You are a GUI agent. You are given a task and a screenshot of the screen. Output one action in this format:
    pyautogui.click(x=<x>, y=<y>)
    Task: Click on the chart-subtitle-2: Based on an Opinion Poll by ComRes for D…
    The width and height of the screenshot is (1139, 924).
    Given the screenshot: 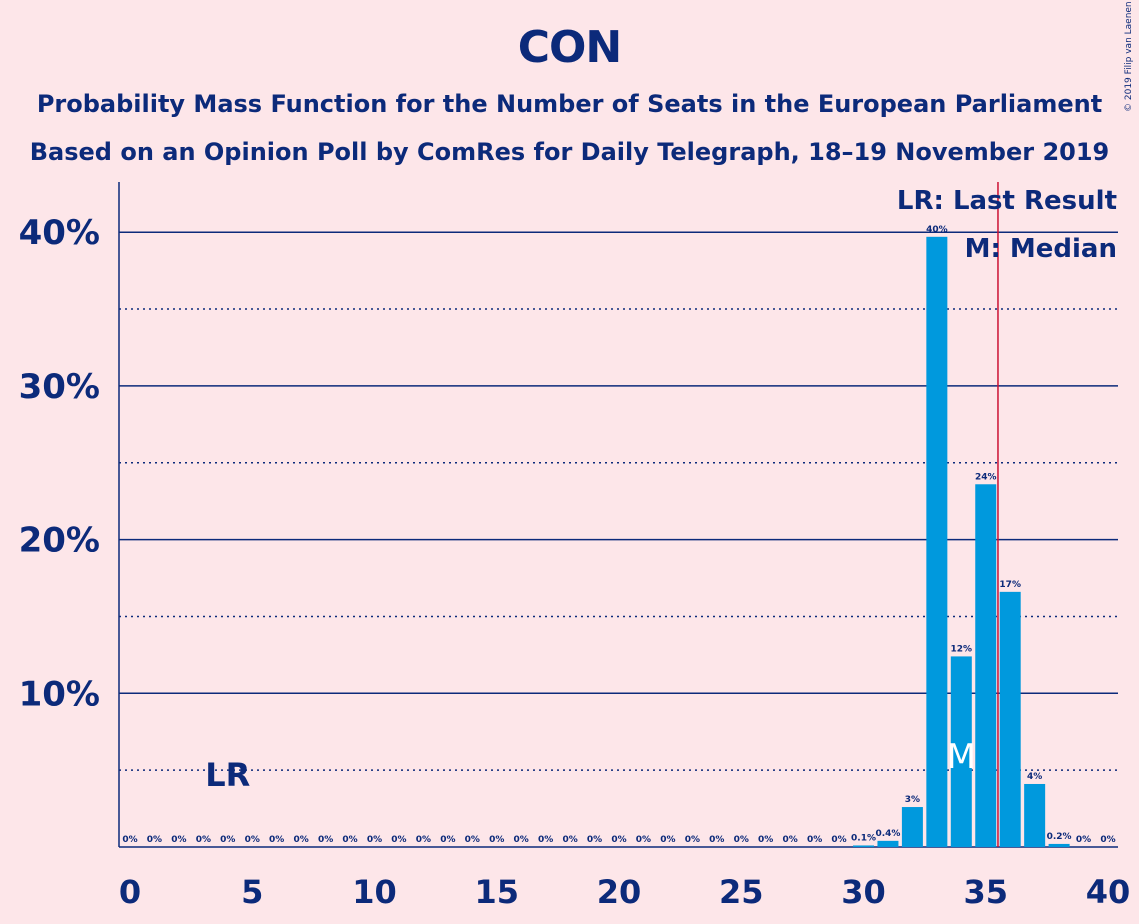 What is the action you would take?
    pyautogui.click(x=569, y=152)
    